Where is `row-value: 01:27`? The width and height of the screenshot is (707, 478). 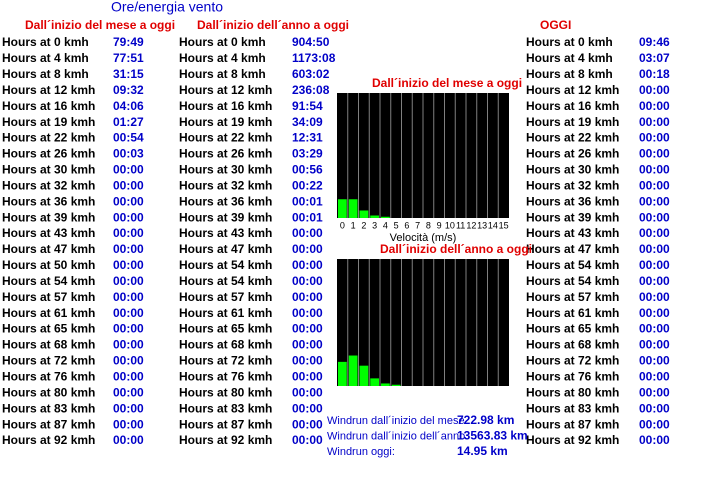 row-value: 01:27 is located at coordinates (128, 122).